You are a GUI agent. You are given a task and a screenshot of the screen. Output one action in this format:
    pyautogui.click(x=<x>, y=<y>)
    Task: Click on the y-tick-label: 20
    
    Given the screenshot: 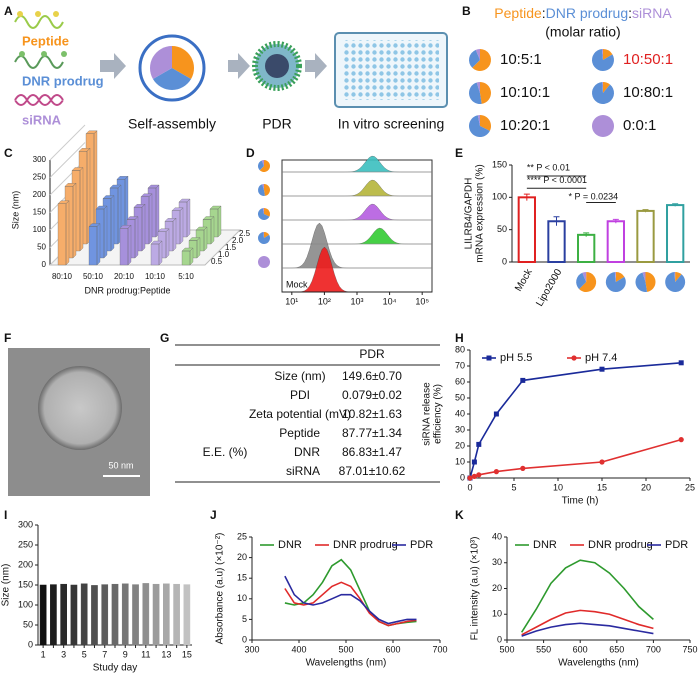 What is the action you would take?
    pyautogui.click(x=242, y=557)
    